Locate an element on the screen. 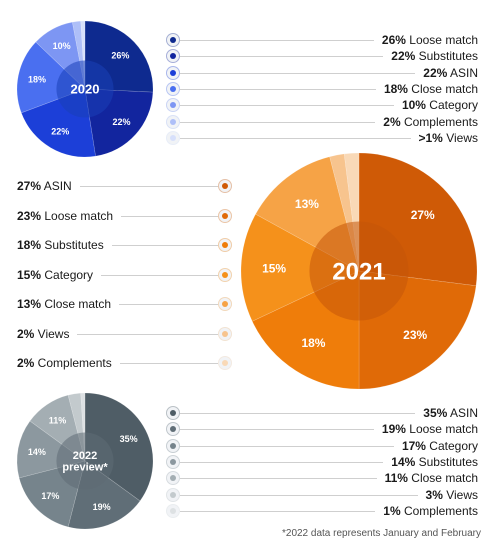 This screenshot has height=555, width=495. legend-text: 35% ASIN is located at coordinates (450, 413).